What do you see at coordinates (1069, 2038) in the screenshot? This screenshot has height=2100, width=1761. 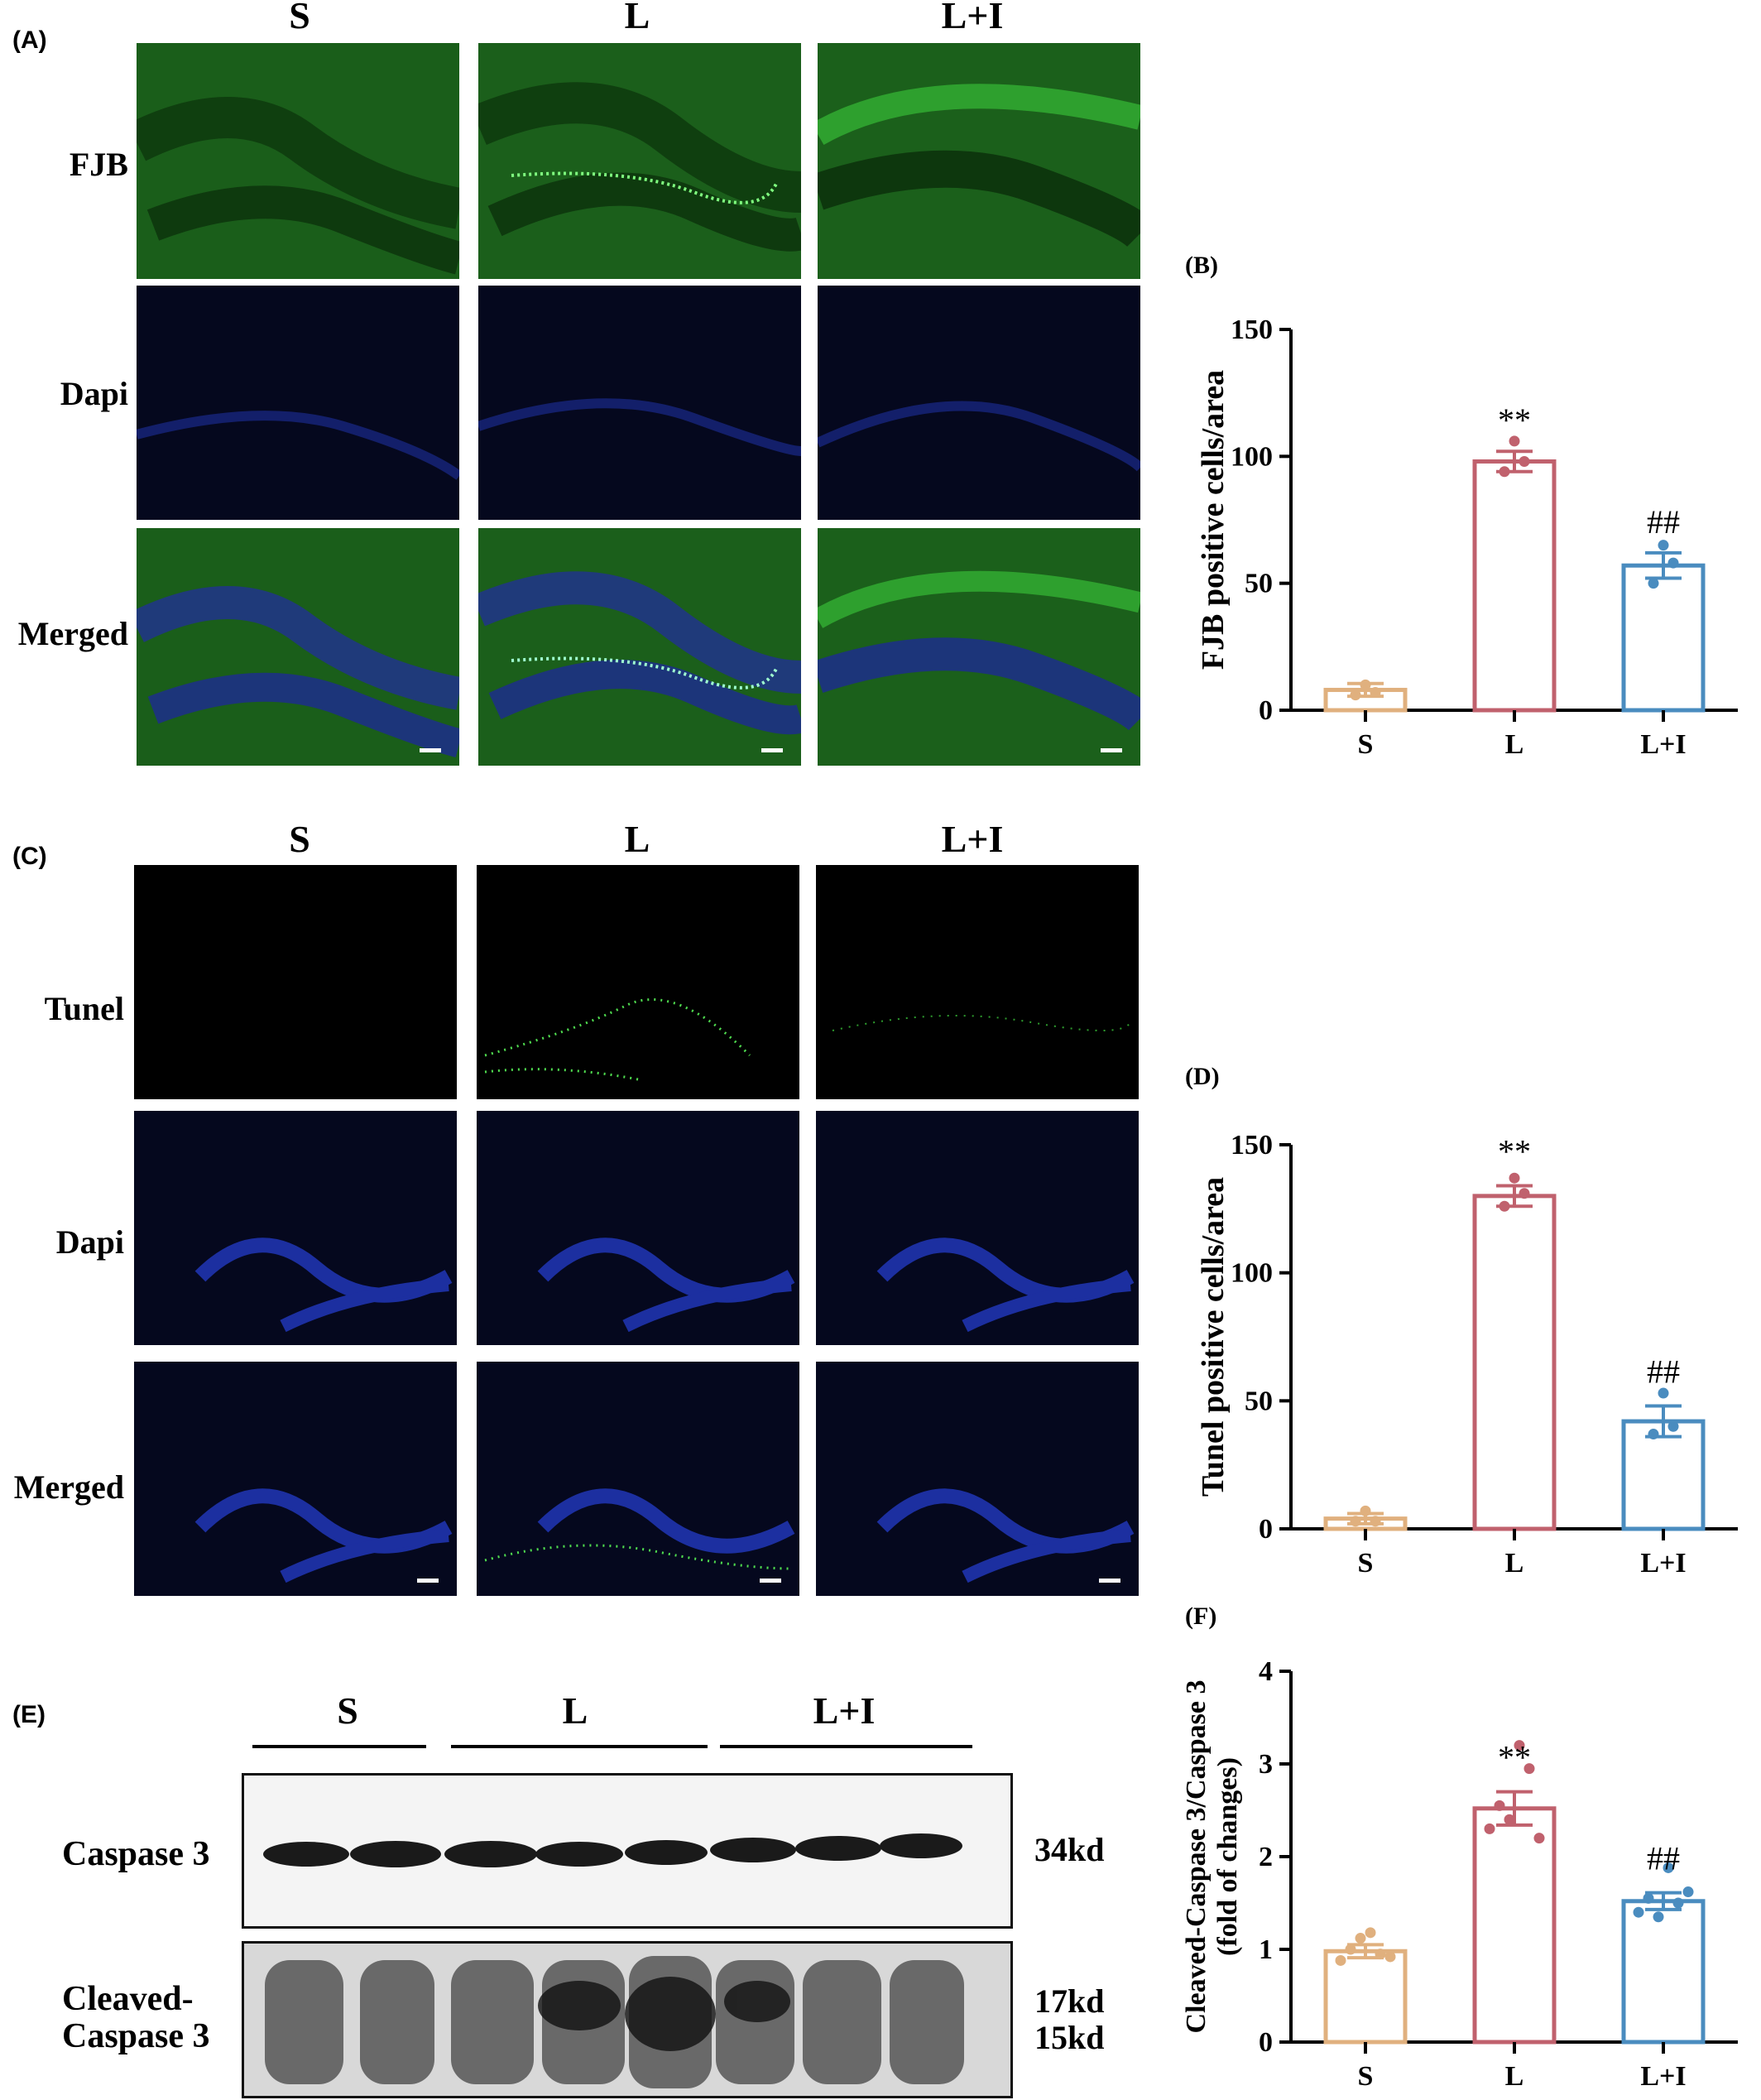 I see `kd-15: 15kd` at bounding box center [1069, 2038].